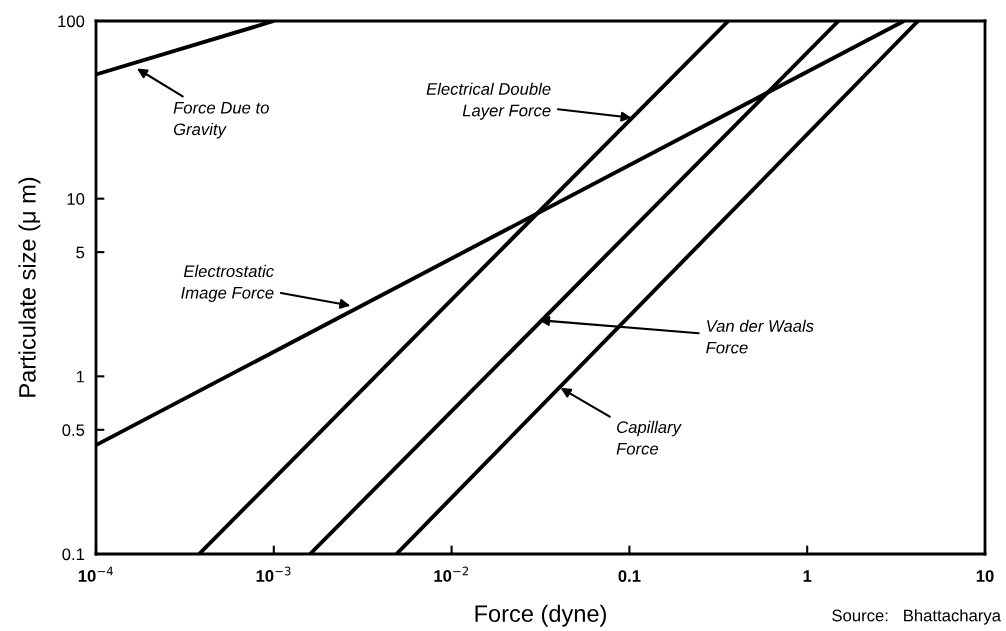  What do you see at coordinates (985, 576) in the screenshot?
I see `x-tick-label: 10` at bounding box center [985, 576].